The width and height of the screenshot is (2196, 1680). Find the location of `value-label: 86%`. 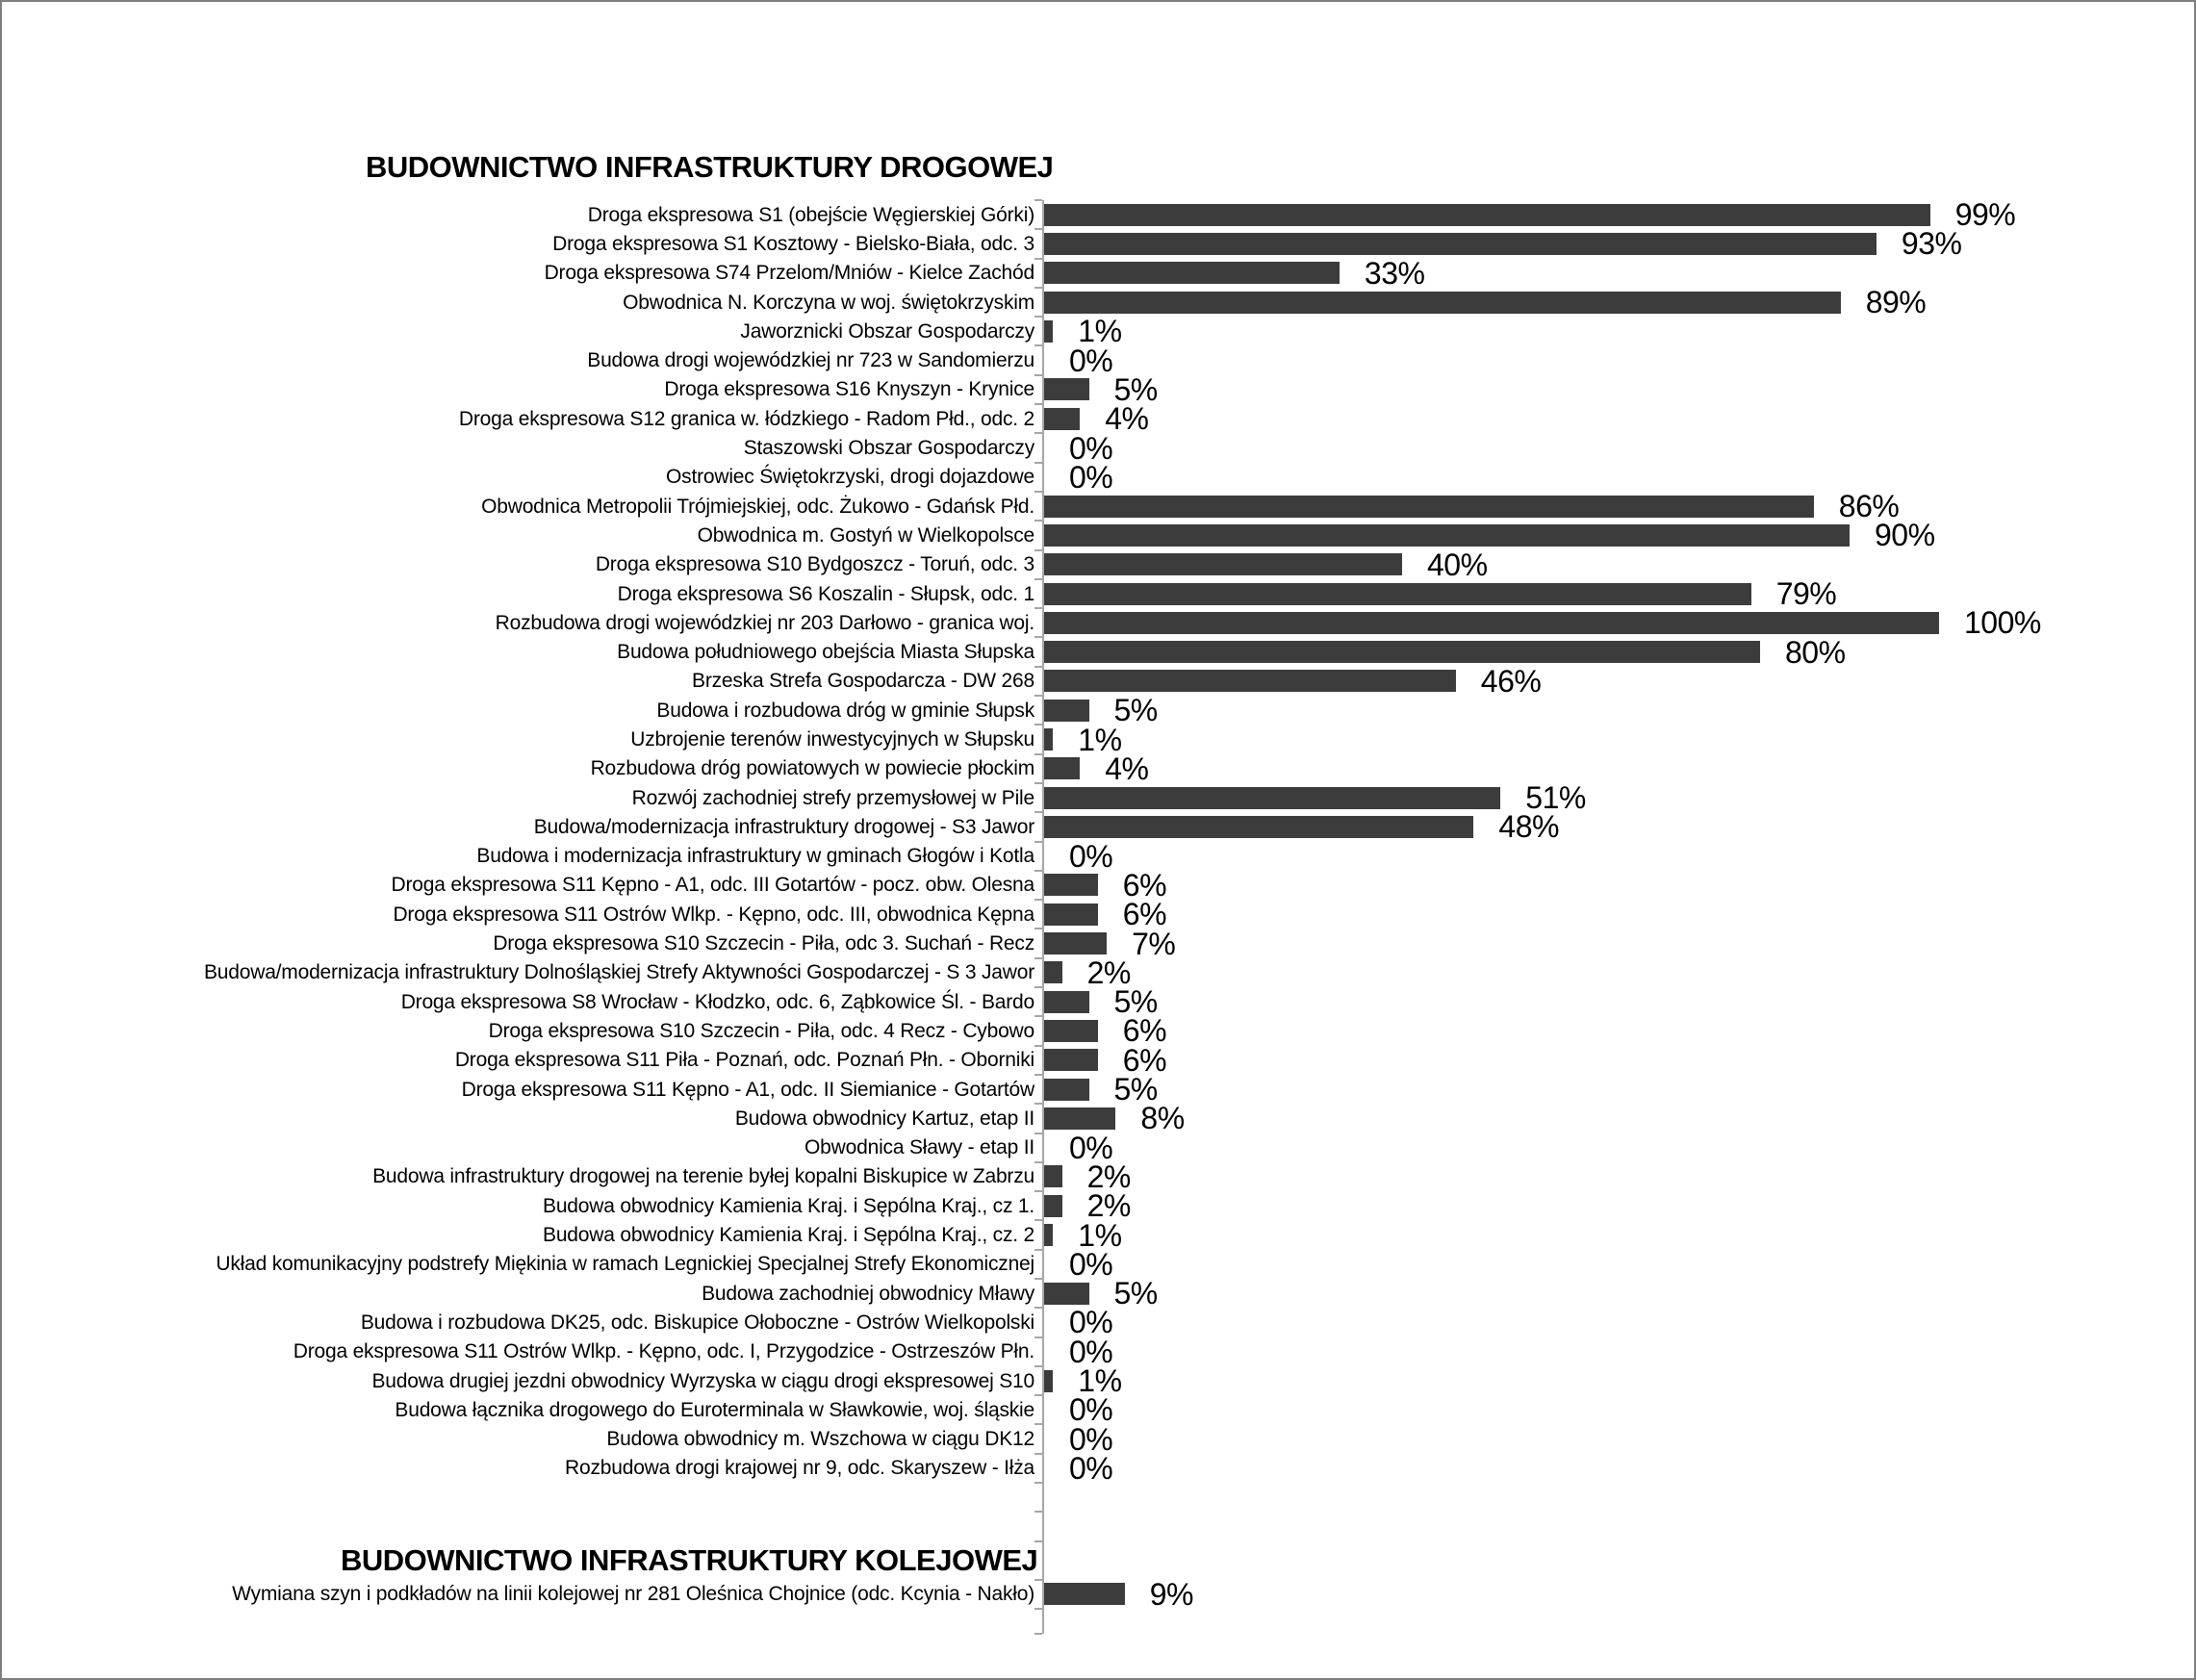

value-label: 86% is located at coordinates (1869, 506).